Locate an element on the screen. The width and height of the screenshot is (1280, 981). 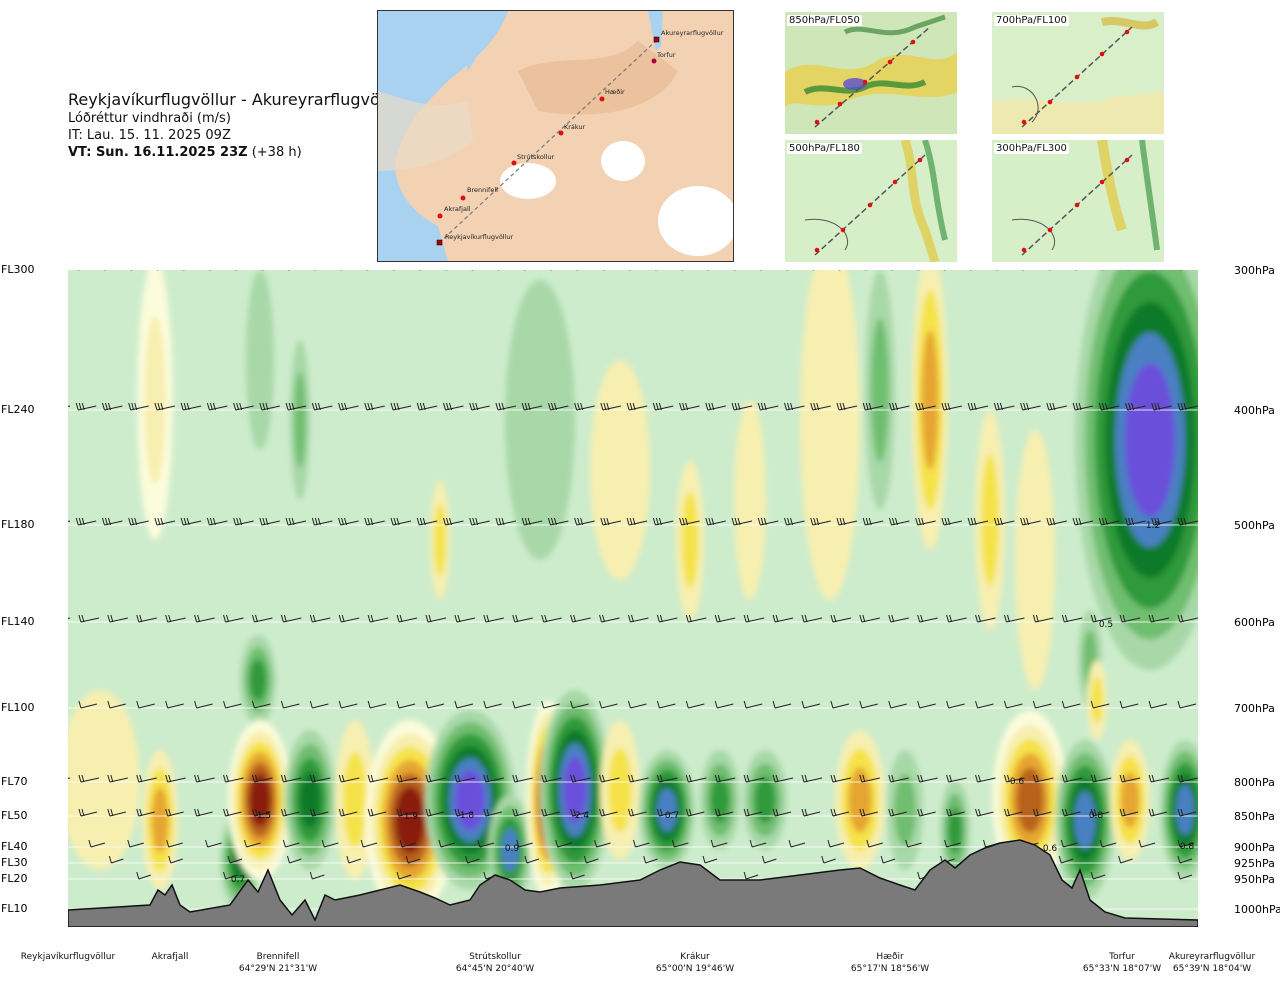
right-axis-label: 300hPa is located at coordinates (1254, 270).